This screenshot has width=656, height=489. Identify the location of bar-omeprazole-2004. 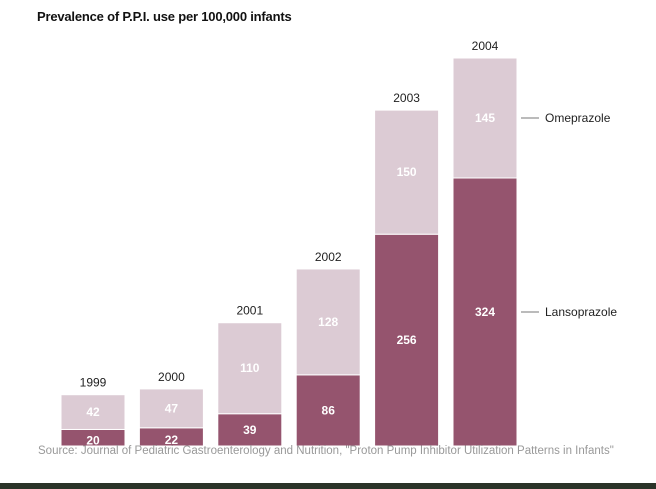
(485, 118).